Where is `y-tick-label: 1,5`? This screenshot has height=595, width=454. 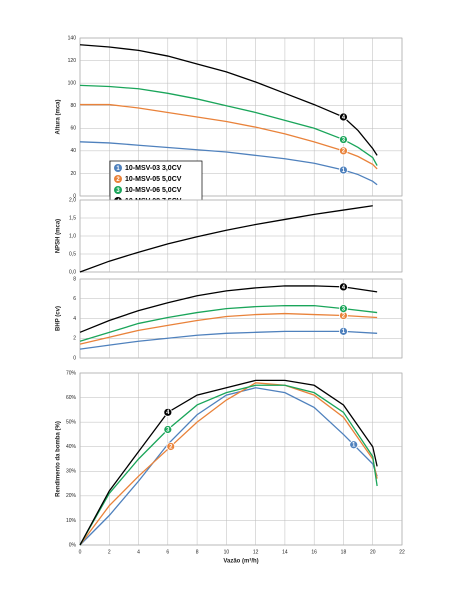 y-tick-label: 1,5 is located at coordinates (72, 218).